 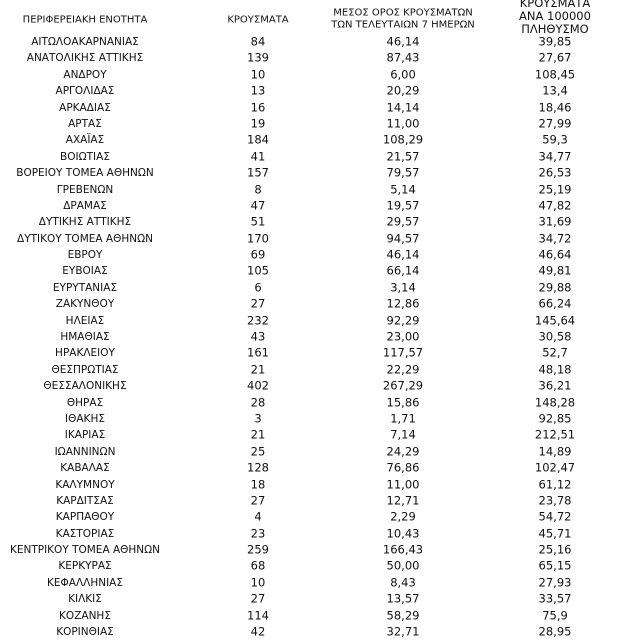 What do you see at coordinates (258, 631) in the screenshot?
I see `table-cell: 42` at bounding box center [258, 631].